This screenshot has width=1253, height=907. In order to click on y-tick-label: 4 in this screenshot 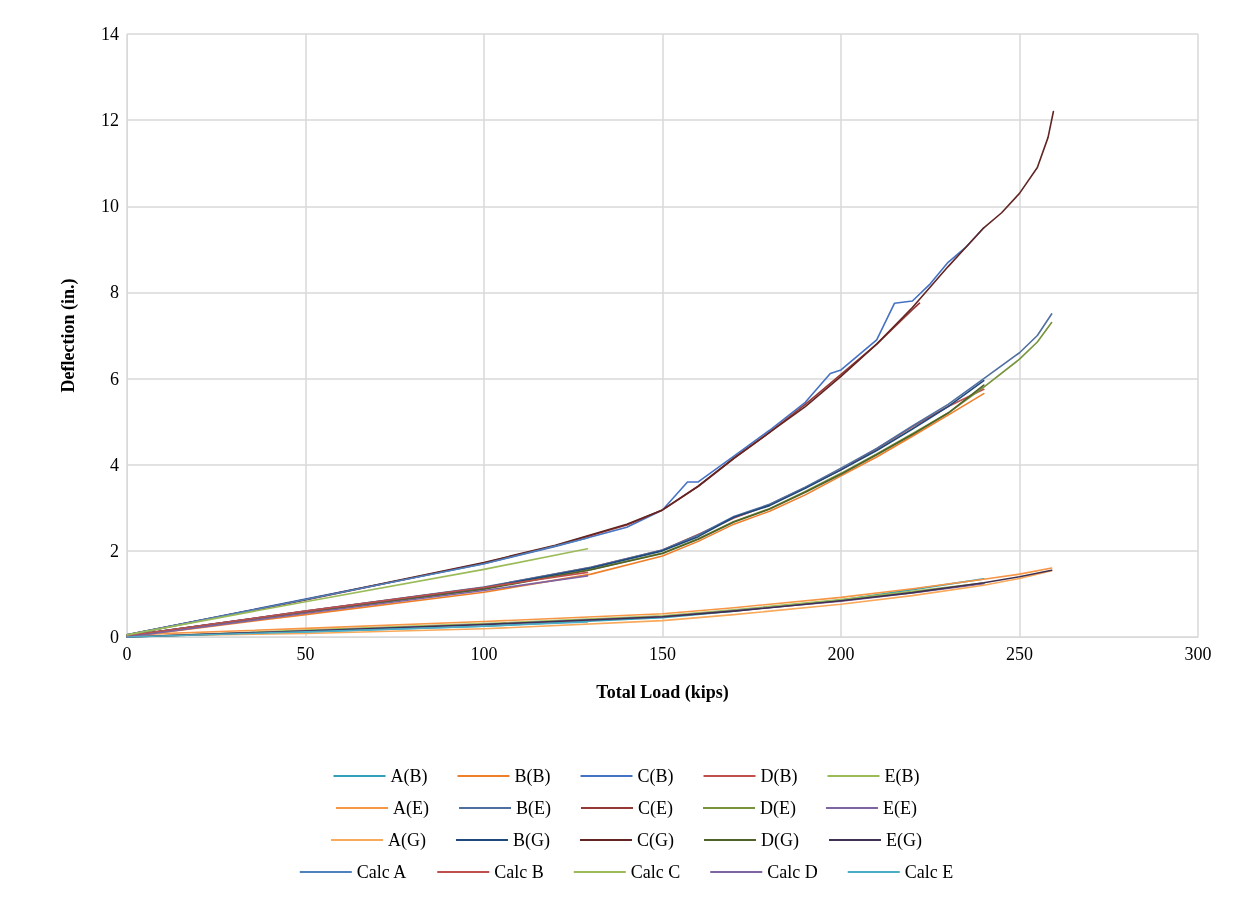, I will do `click(114, 464)`.